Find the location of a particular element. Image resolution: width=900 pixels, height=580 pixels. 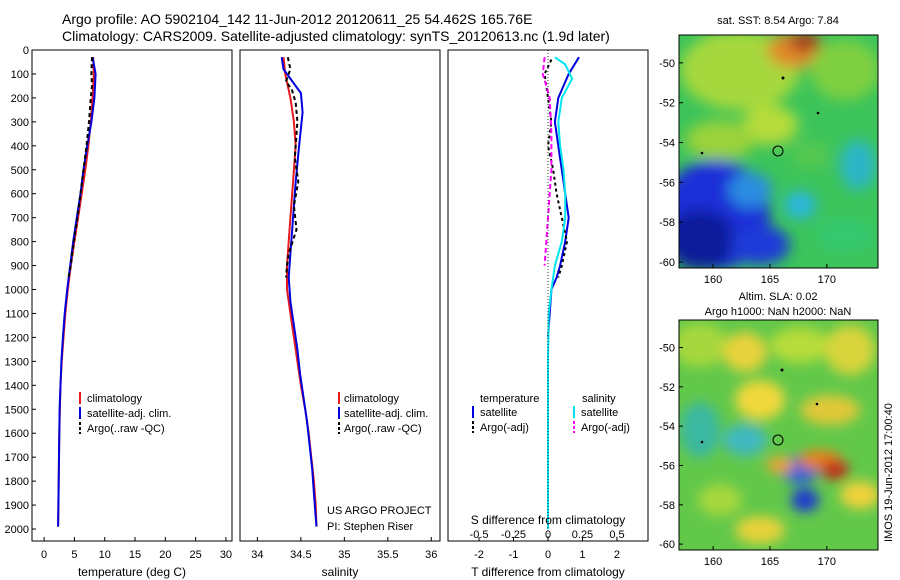

sst-map-axes: 160 165 170 -50 -52 -54 -56 -58 -60 is located at coordinates (747, 172).